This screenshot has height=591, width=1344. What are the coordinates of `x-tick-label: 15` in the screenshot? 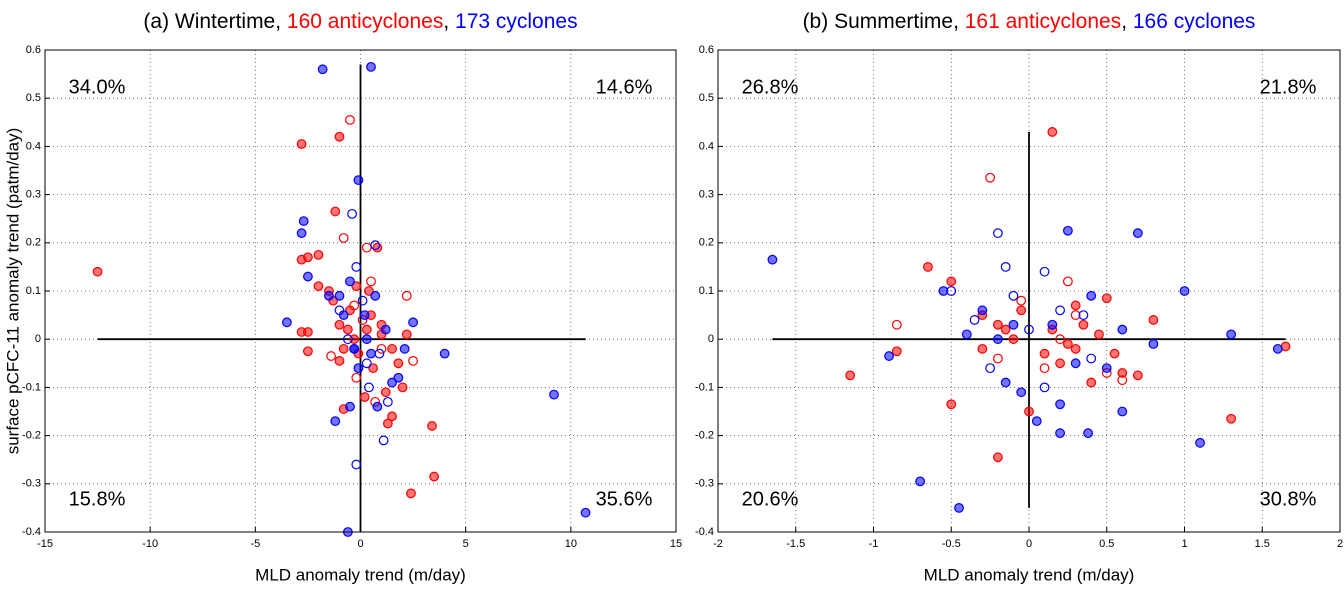 It's located at (676, 544).